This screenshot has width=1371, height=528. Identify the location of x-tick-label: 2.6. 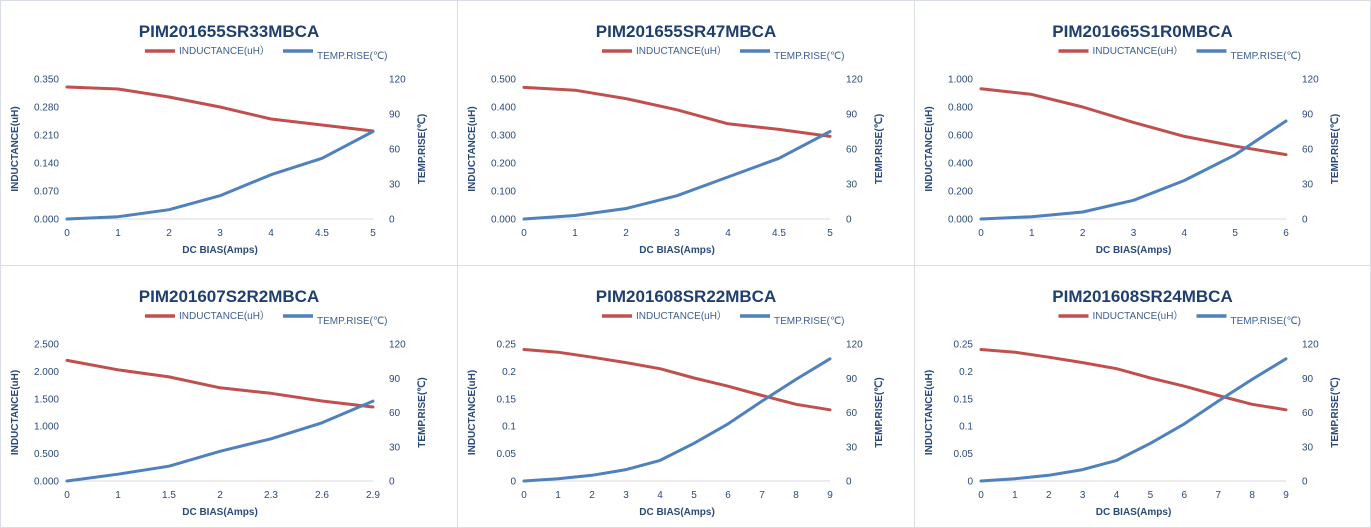
(322, 495).